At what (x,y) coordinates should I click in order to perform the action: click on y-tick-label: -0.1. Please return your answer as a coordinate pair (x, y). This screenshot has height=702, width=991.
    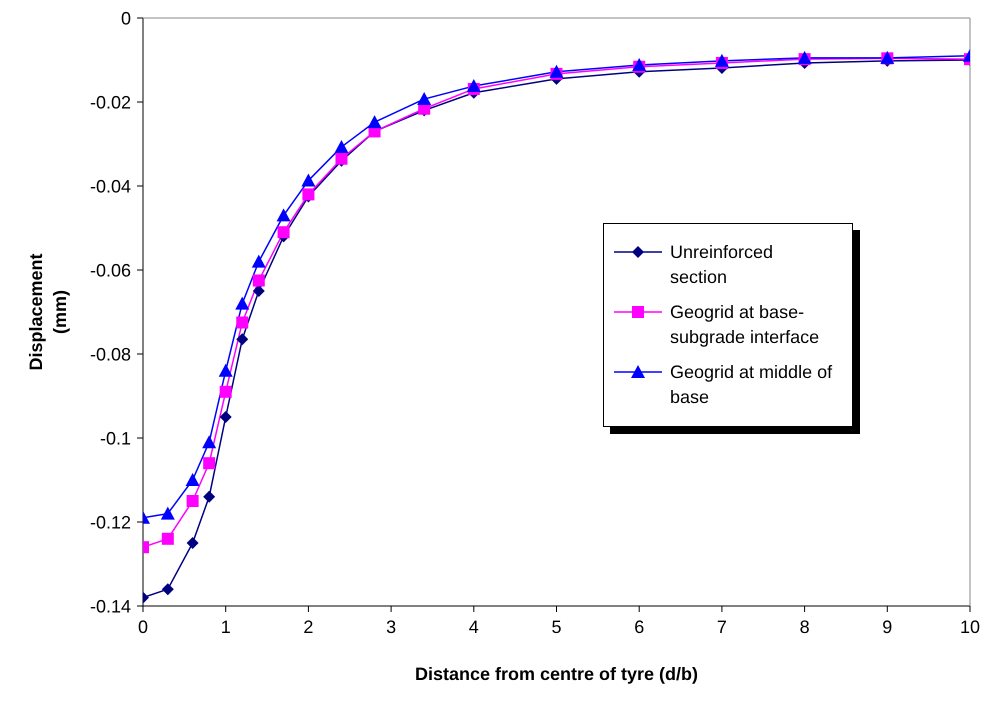
    Looking at the image, I should click on (115, 438).